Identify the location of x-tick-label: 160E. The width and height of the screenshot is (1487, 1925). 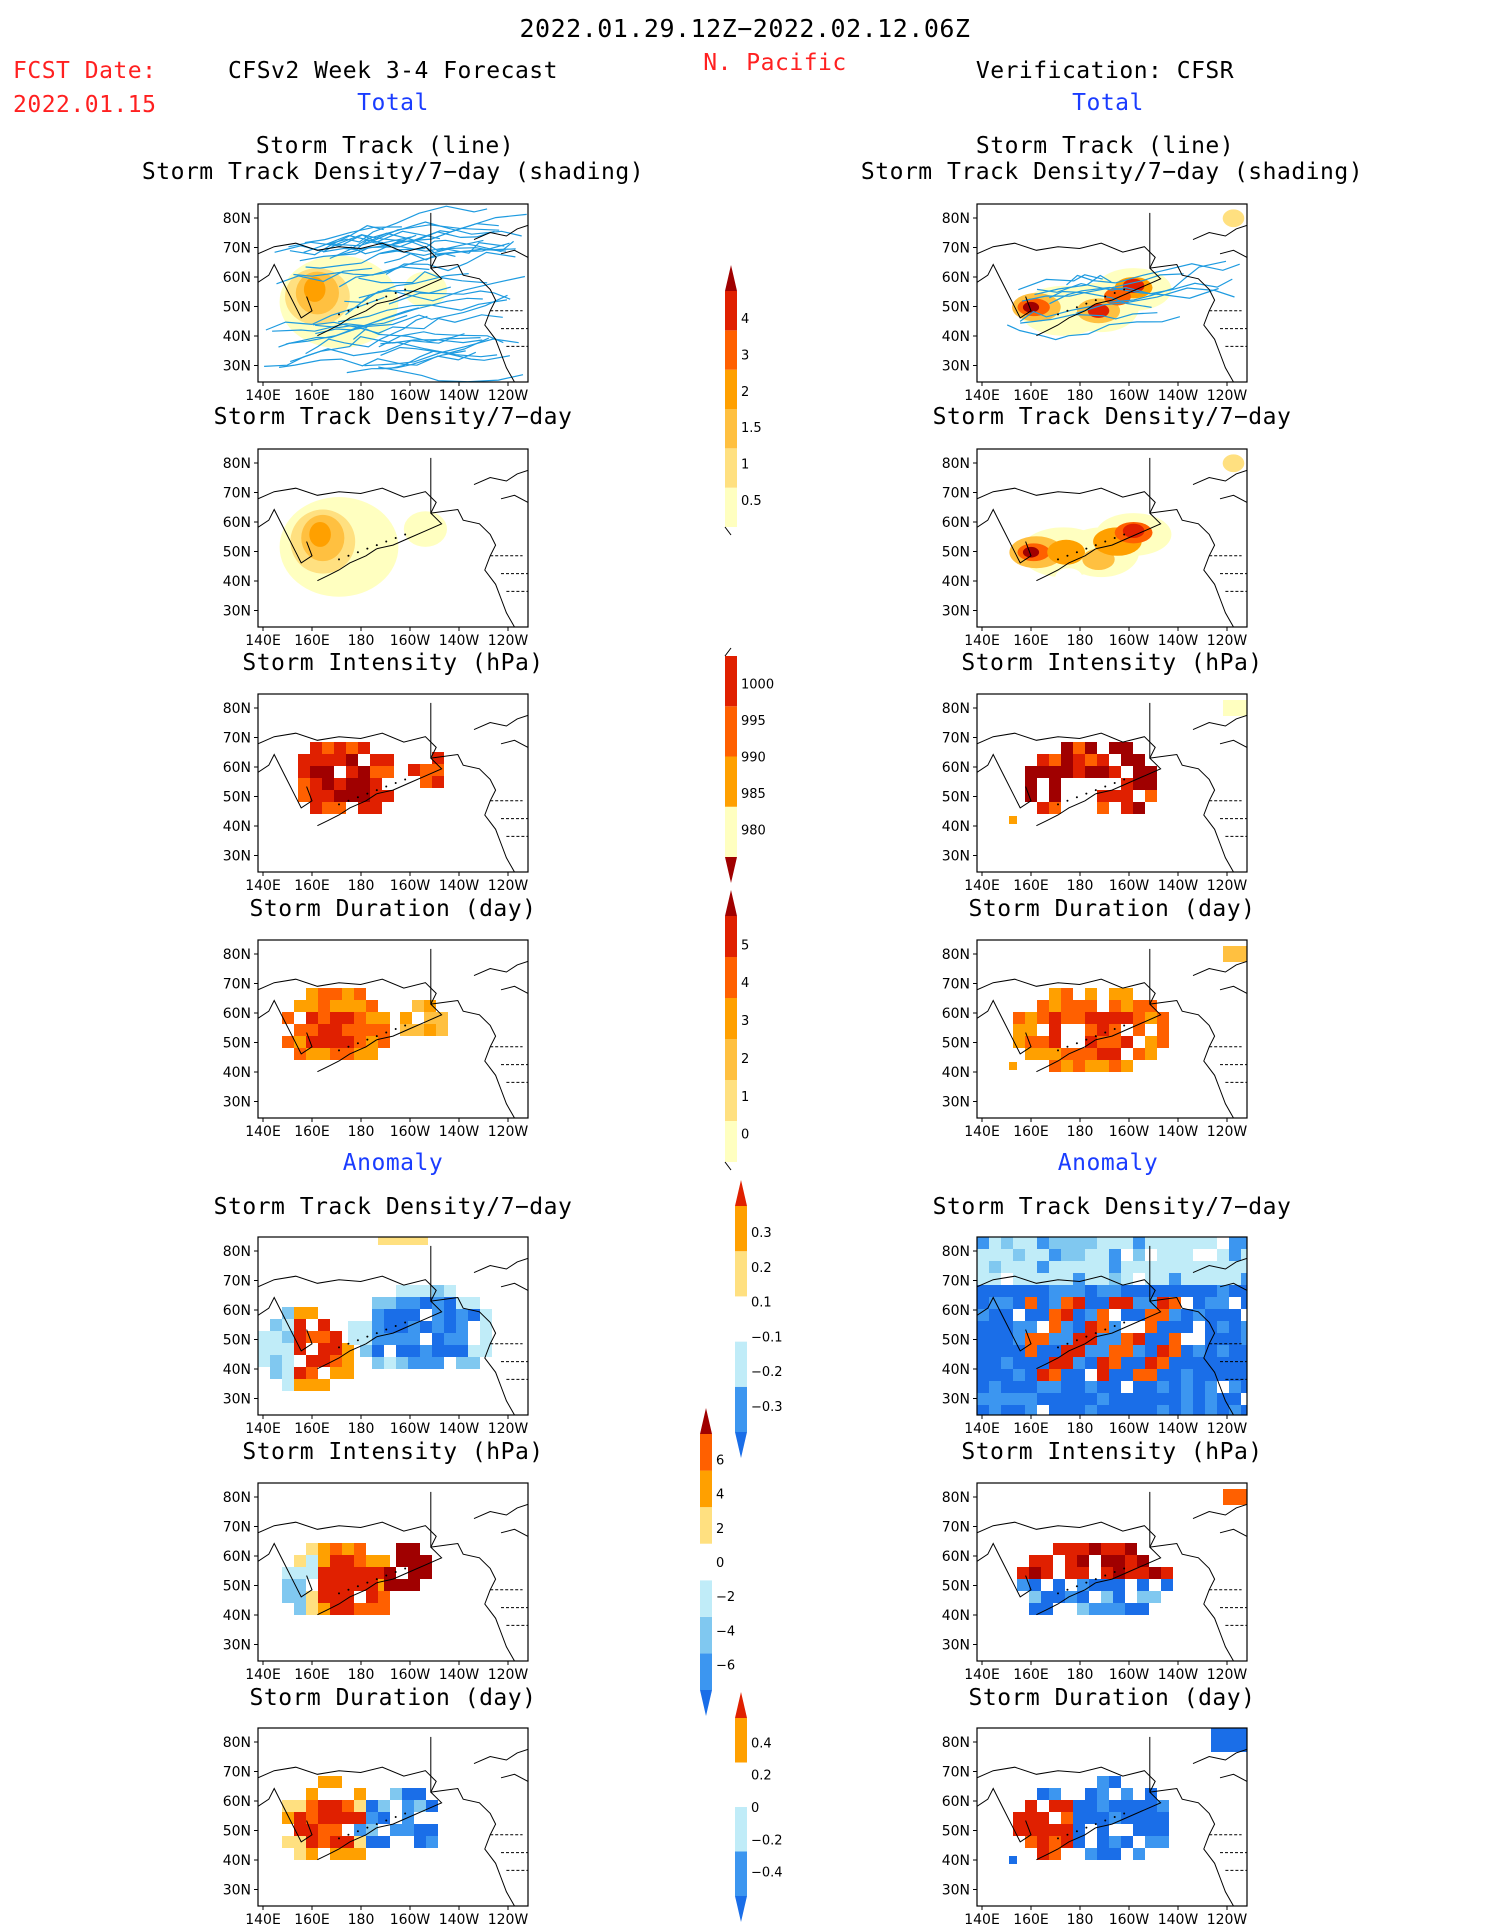
(312, 886).